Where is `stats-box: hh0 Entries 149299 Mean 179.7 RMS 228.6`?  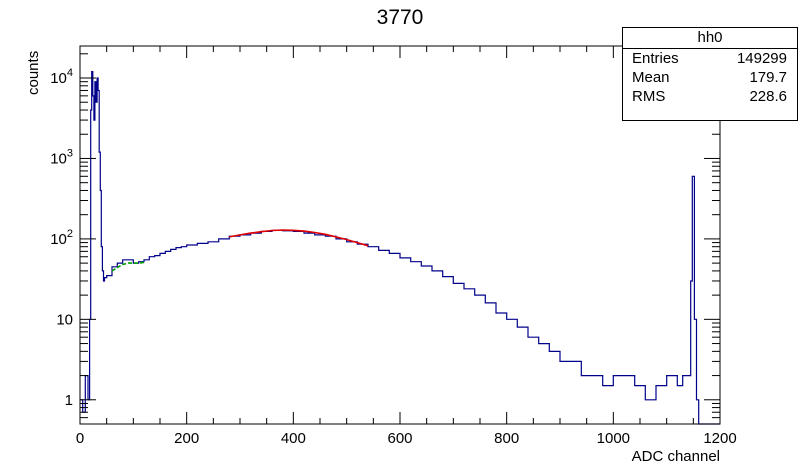
stats-box: hh0 Entries 149299 Mean 179.7 RMS 228.6 is located at coordinates (710, 74).